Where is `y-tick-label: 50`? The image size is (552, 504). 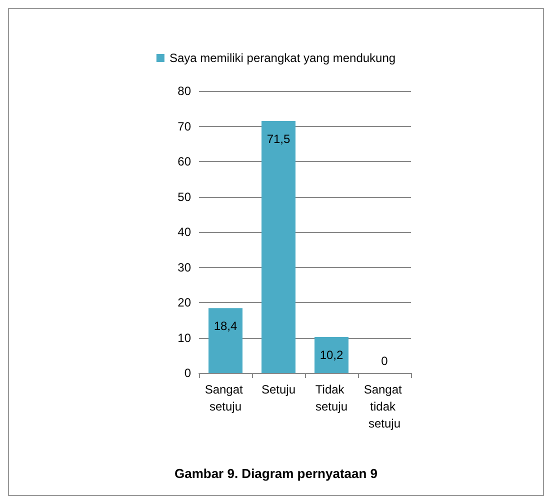 y-tick-label: 50 is located at coordinates (185, 197).